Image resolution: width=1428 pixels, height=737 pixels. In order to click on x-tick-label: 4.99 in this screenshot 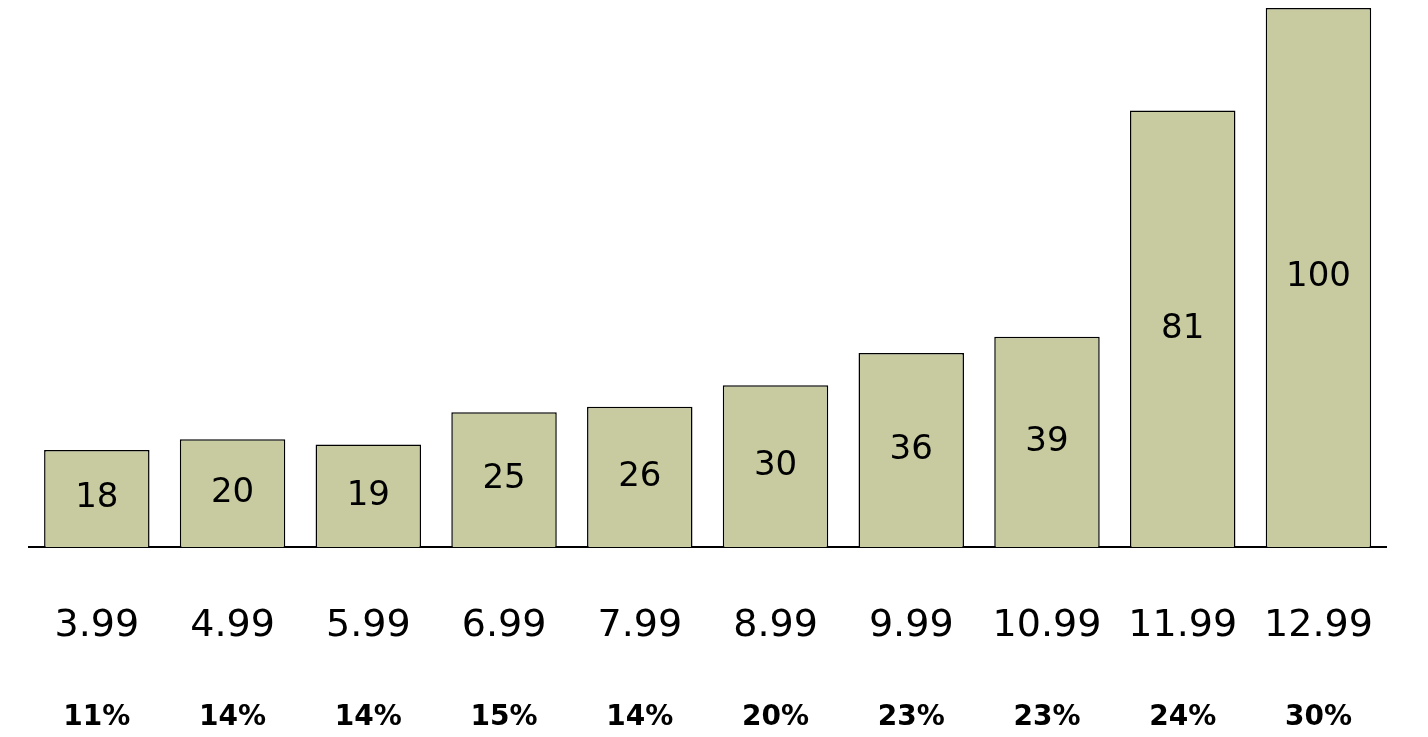, I will do `click(232, 622)`.